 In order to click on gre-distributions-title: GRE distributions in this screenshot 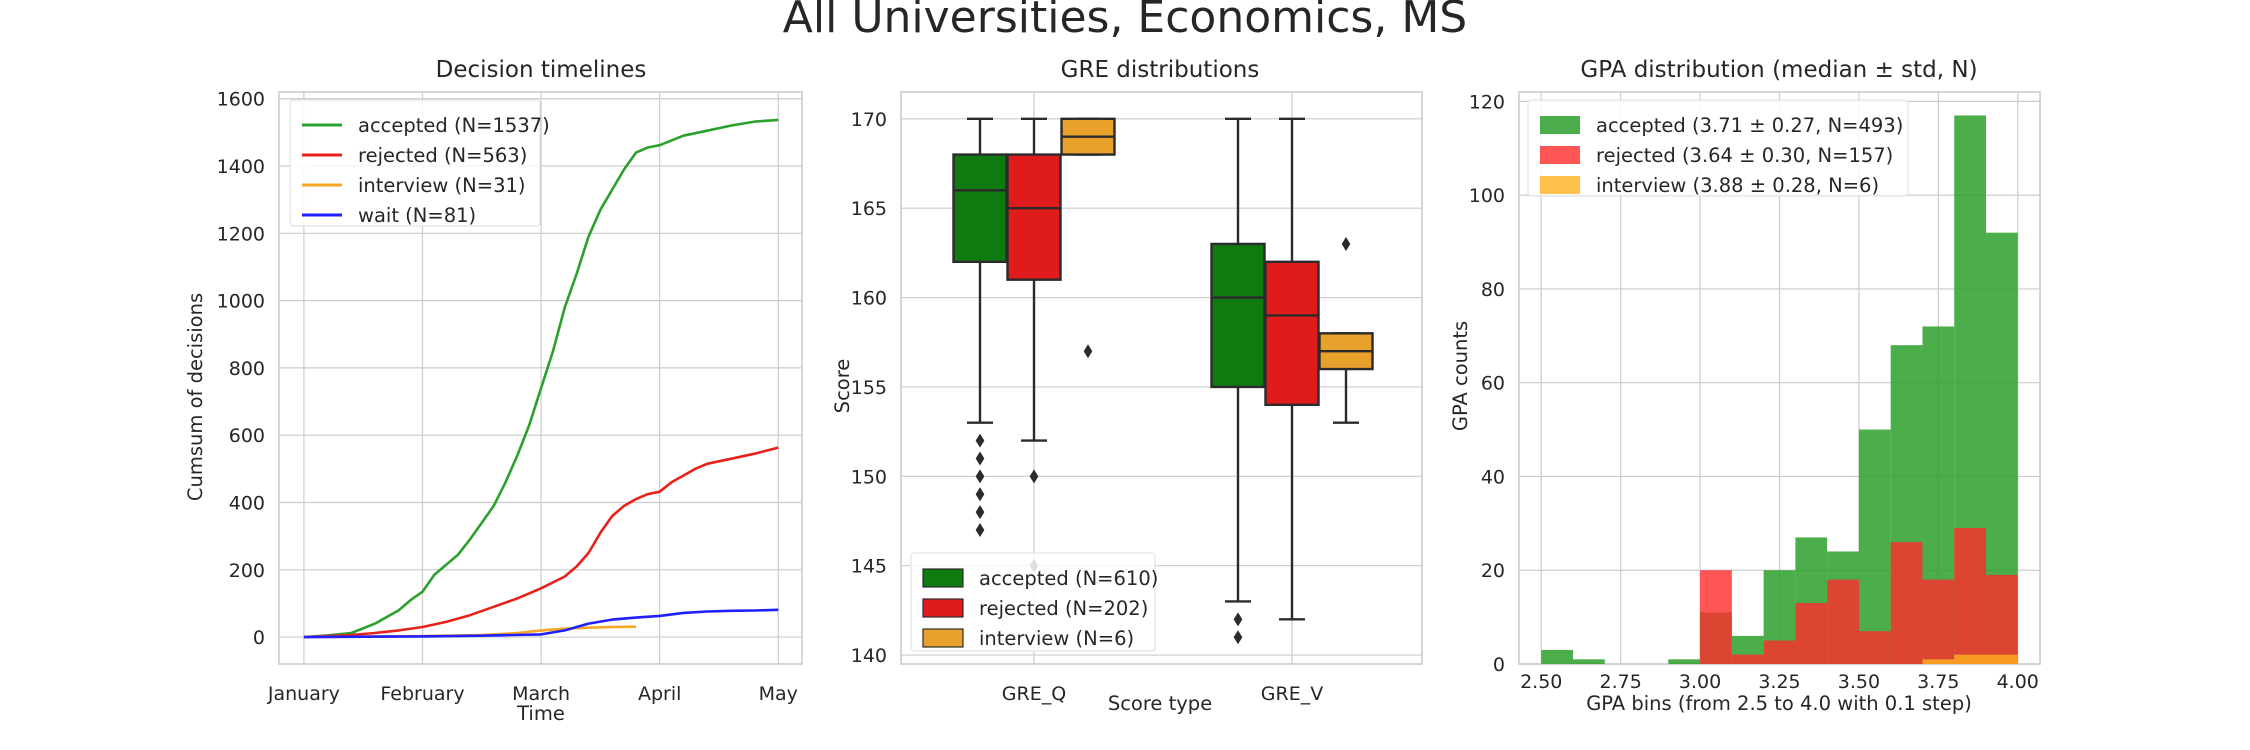, I will do `click(1160, 70)`.